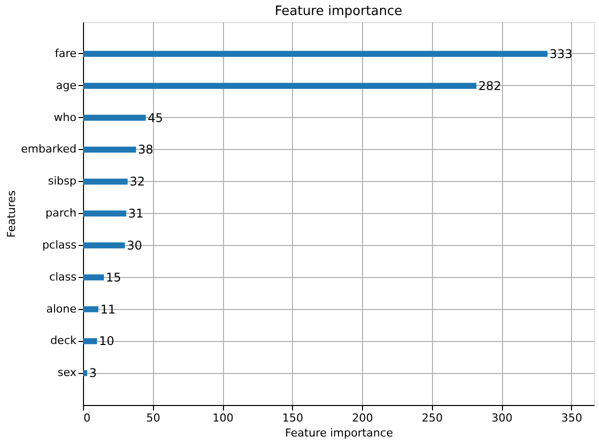 The image size is (599, 443). What do you see at coordinates (156, 117) in the screenshot?
I see `data-label: 45` at bounding box center [156, 117].